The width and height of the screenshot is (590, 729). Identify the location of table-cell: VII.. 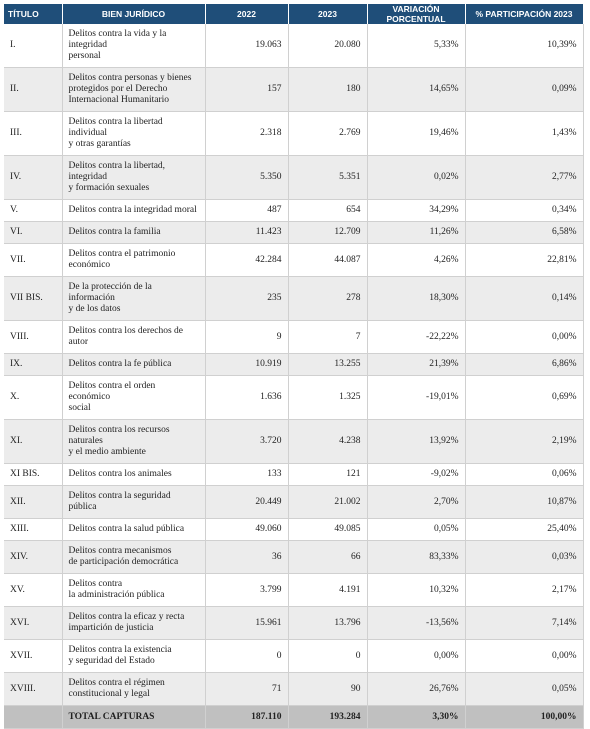
(33, 260).